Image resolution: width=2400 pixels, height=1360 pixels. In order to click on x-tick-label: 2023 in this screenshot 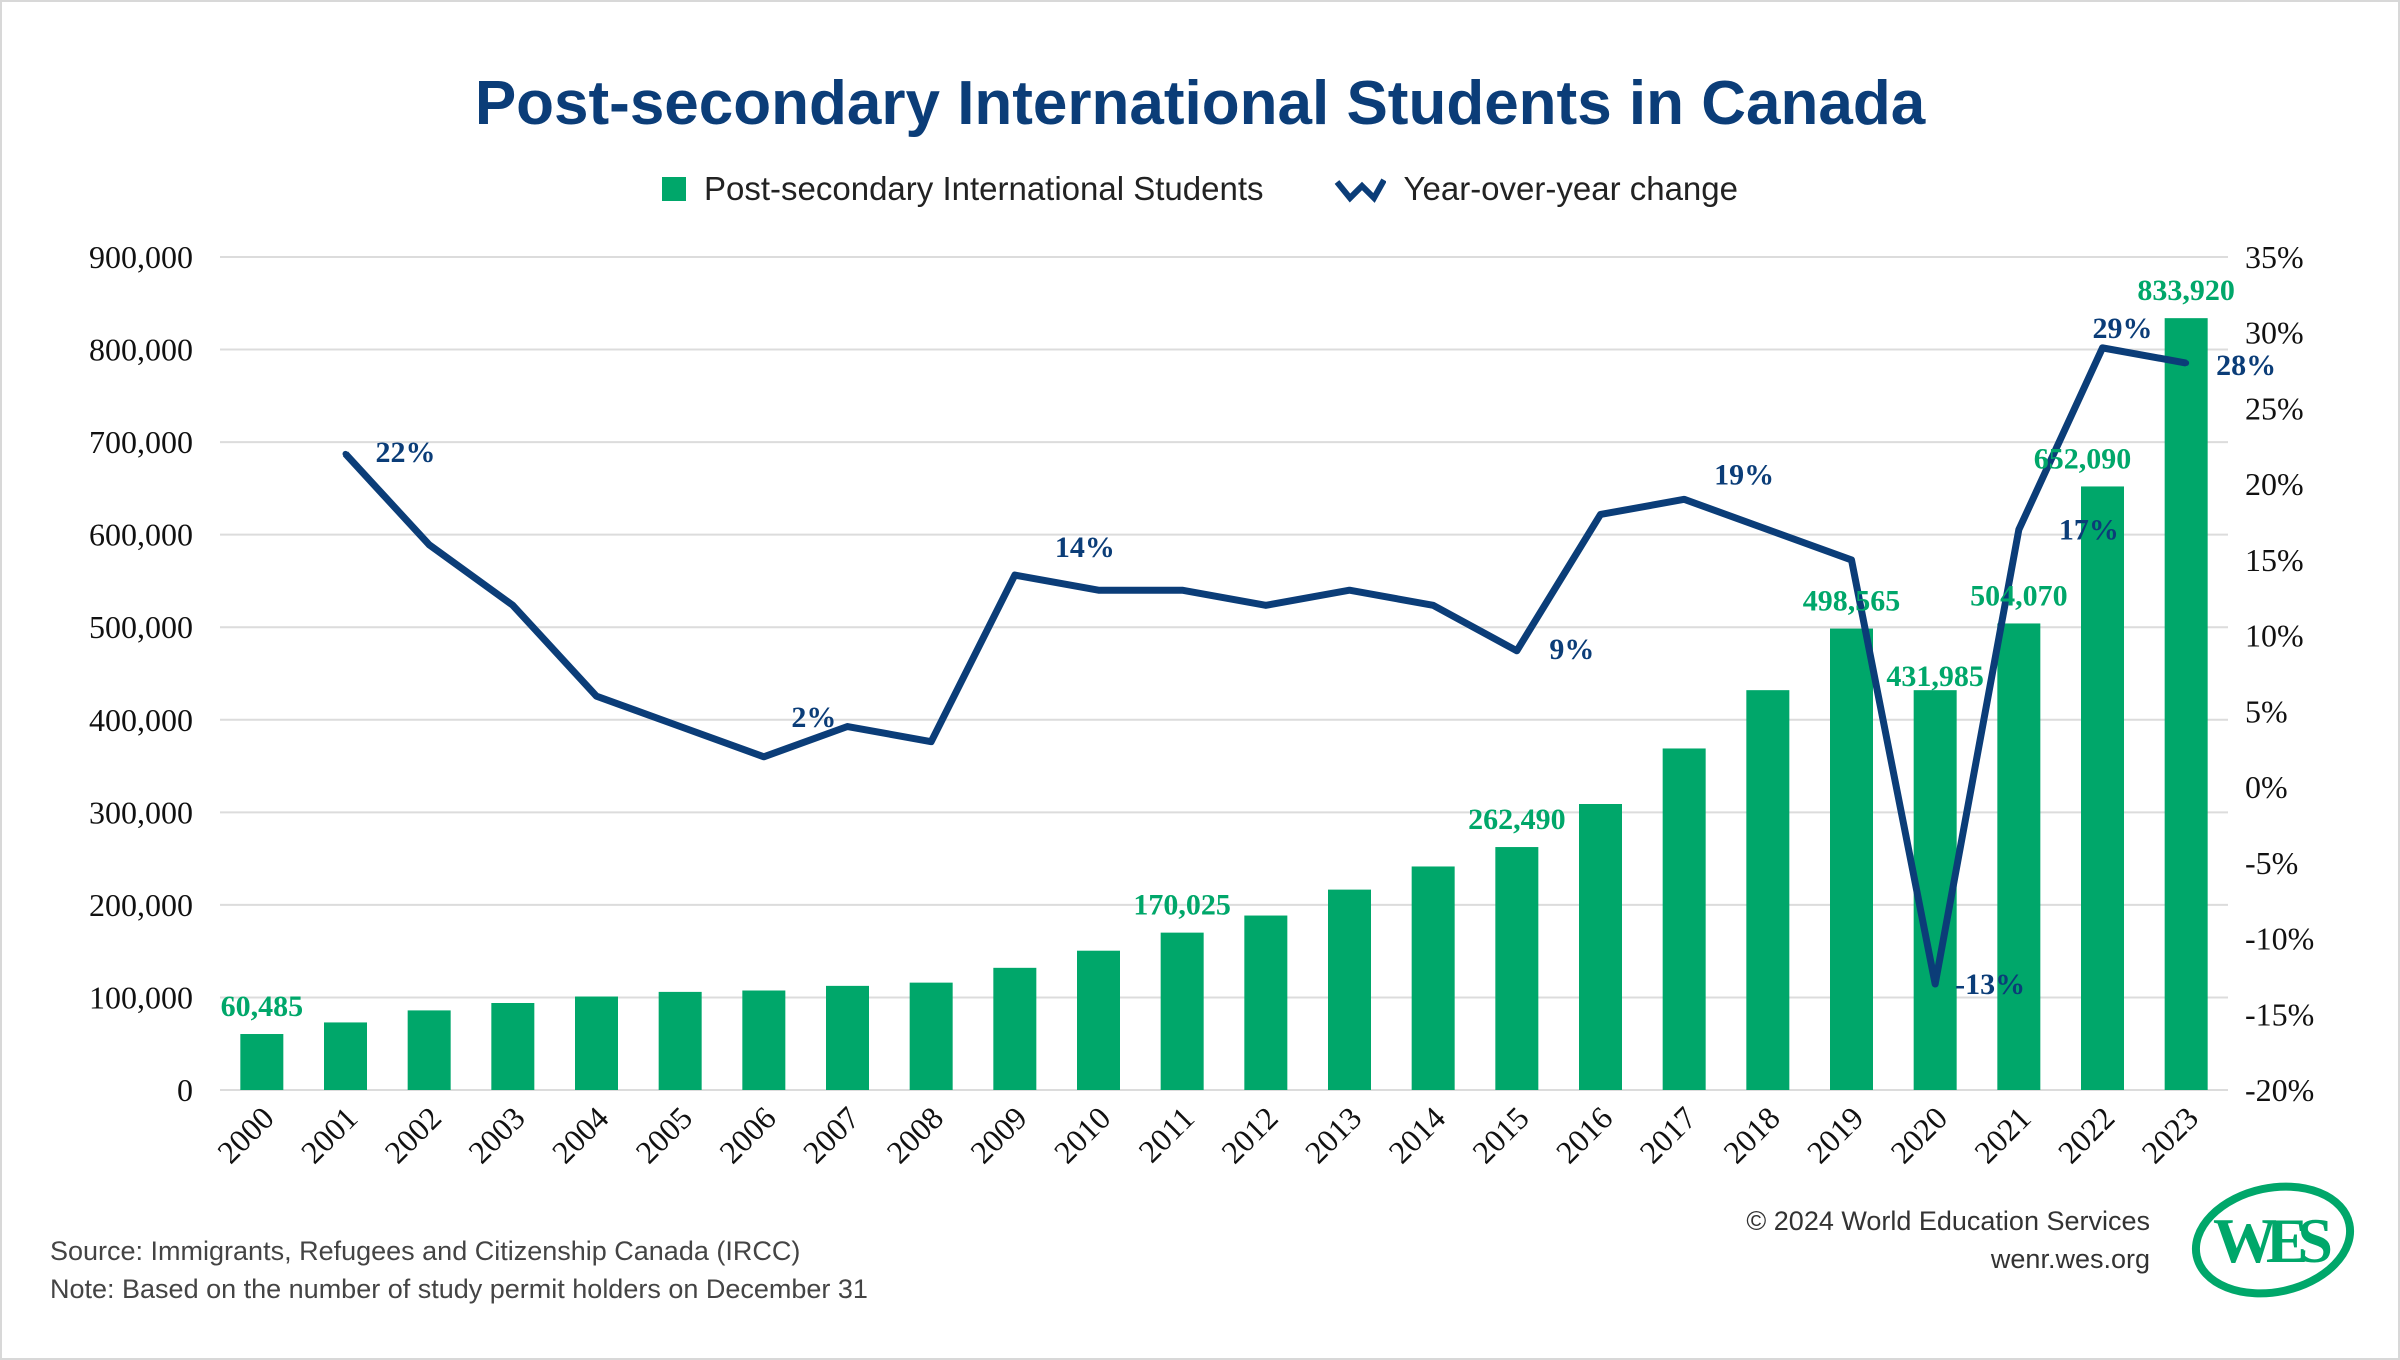, I will do `click(2169, 1134)`.